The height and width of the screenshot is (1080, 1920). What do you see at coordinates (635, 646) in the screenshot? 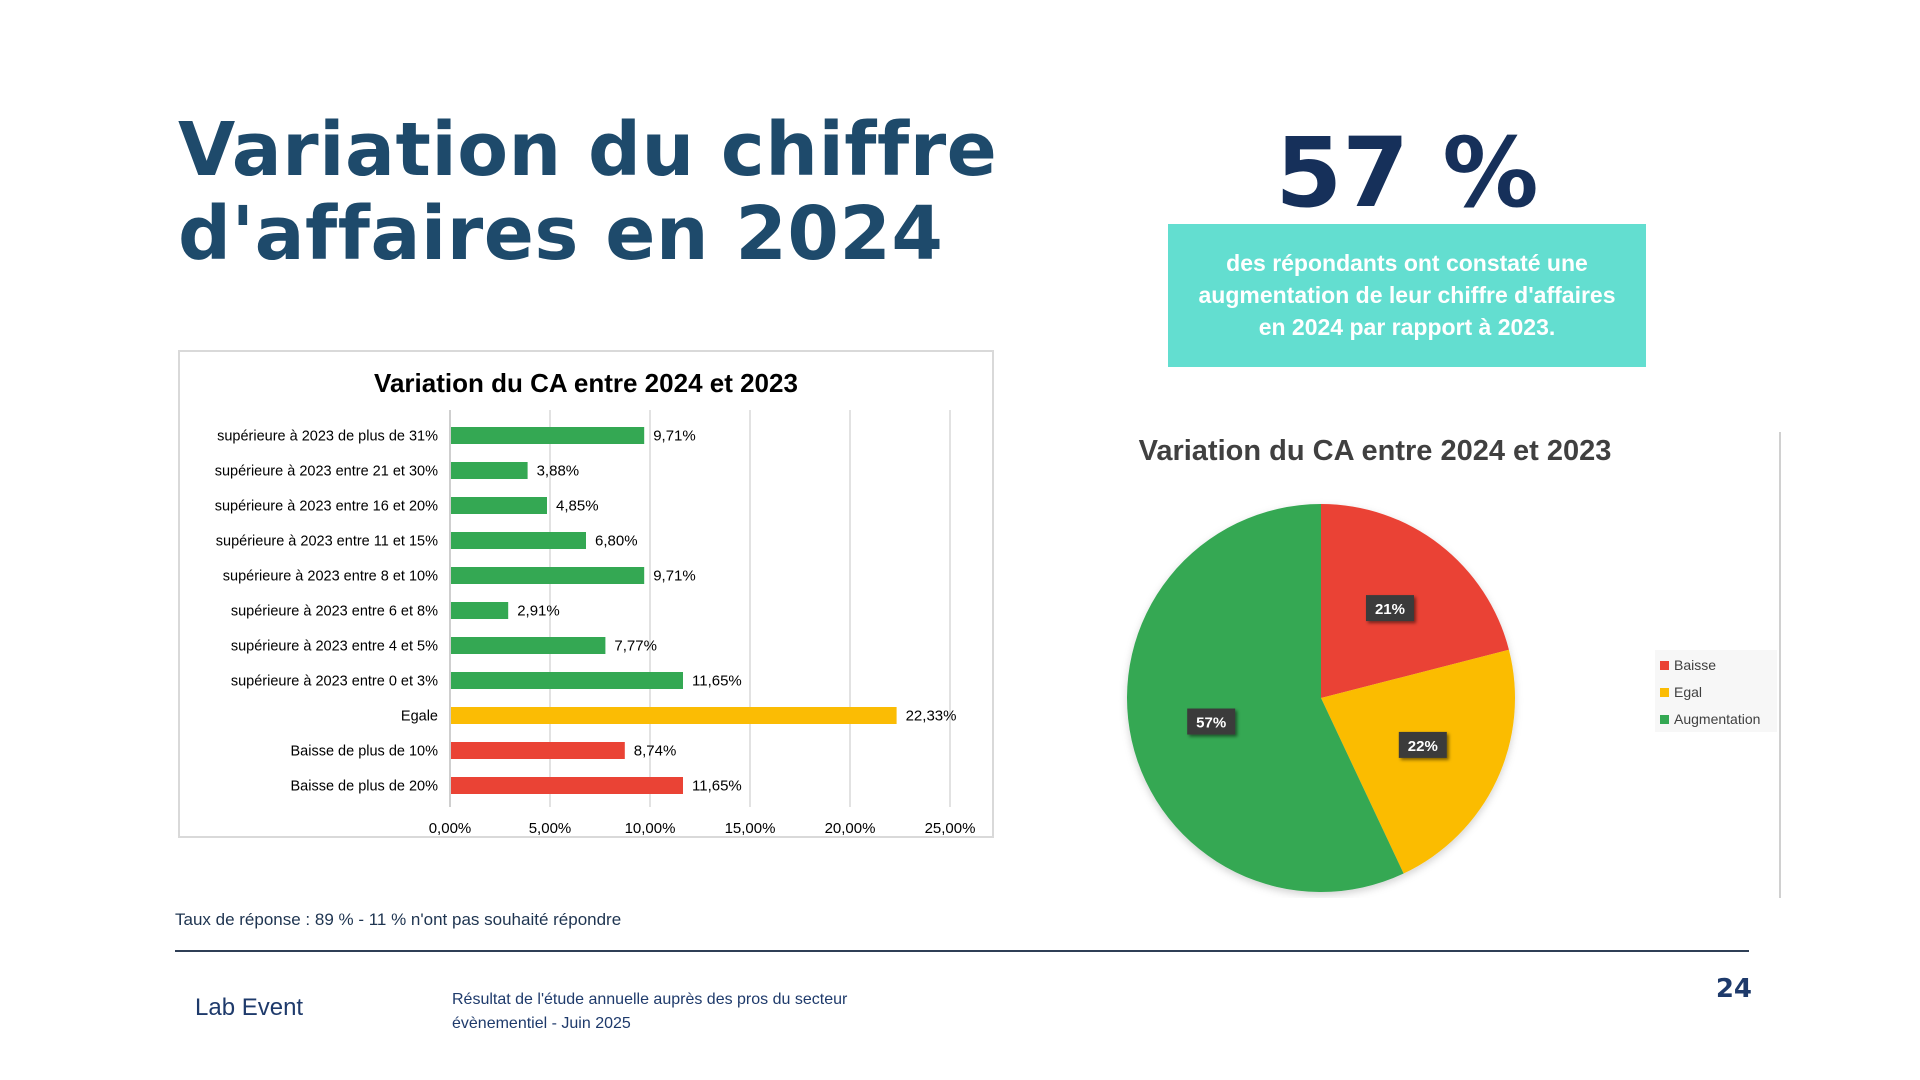
I see `bar-value-label: 7,77%` at bounding box center [635, 646].